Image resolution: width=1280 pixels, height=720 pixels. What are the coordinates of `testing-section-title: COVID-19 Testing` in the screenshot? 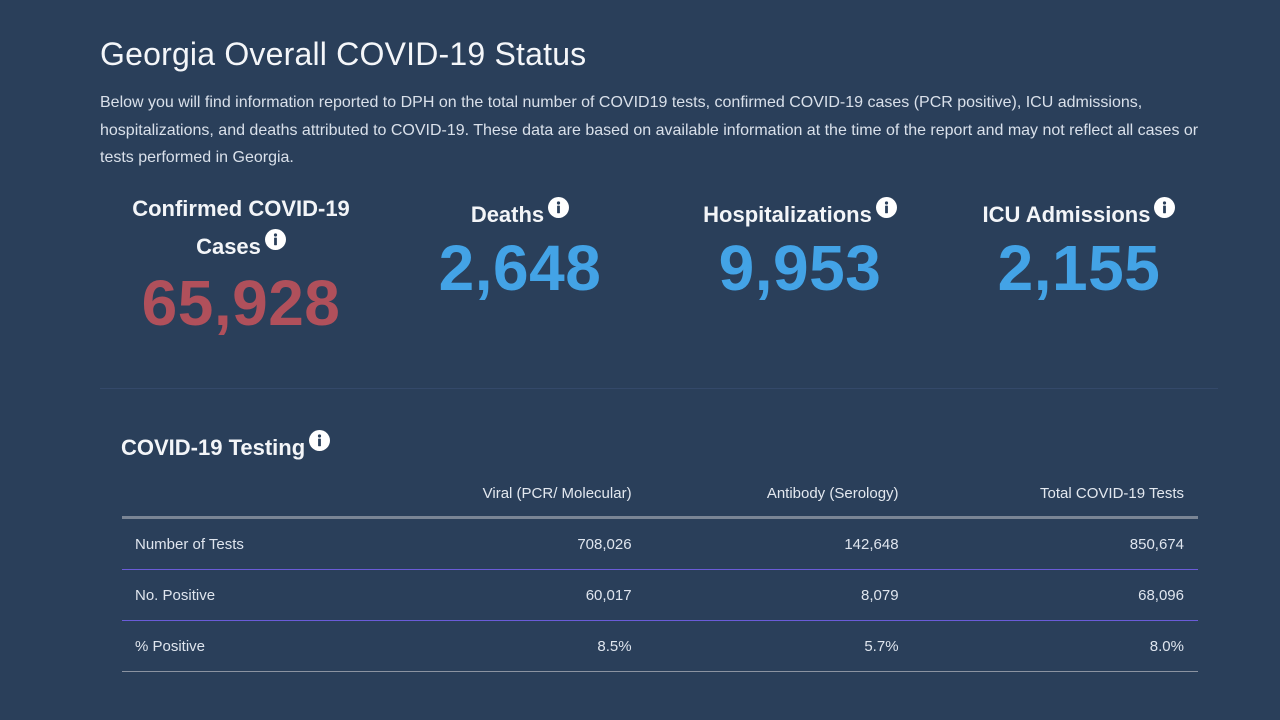 It's located at (226, 445).